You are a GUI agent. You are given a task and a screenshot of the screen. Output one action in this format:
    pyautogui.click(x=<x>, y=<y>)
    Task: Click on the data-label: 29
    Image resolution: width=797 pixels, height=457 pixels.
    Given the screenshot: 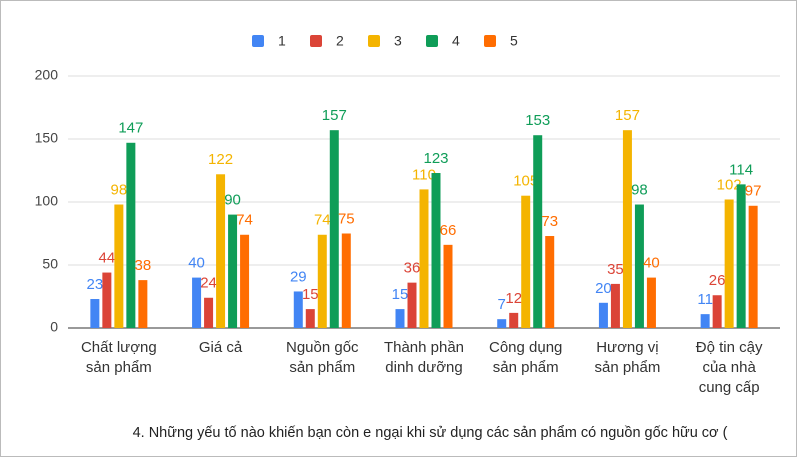 What is the action you would take?
    pyautogui.click(x=298, y=276)
    